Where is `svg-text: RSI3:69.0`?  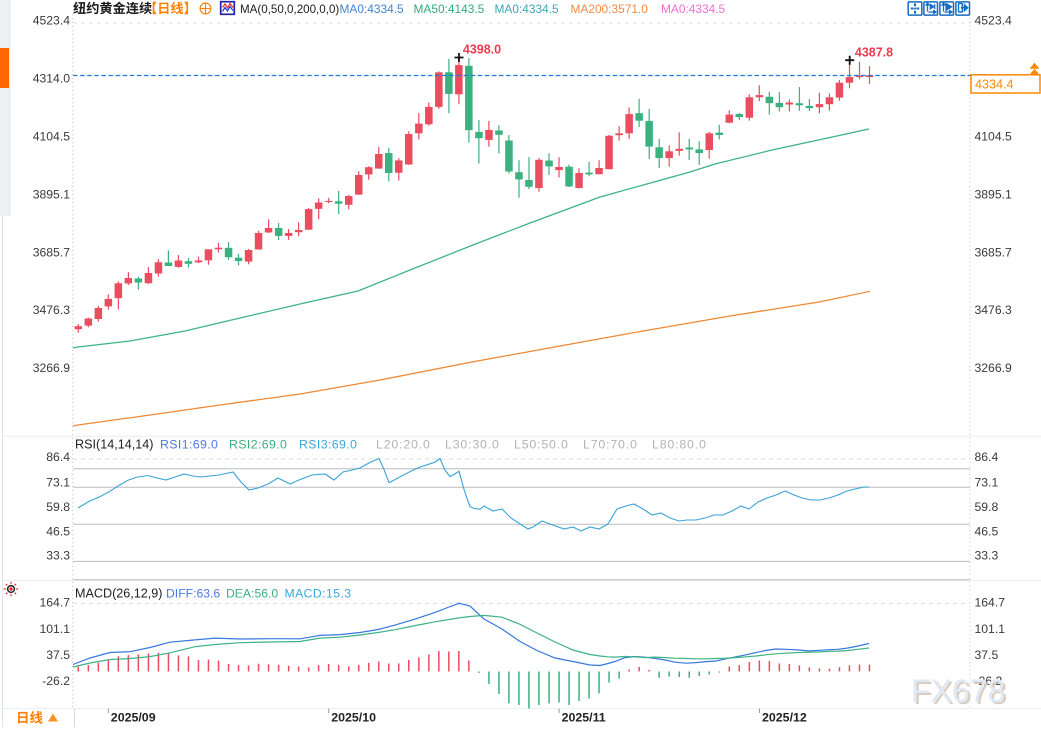 svg-text: RSI3:69.0 is located at coordinates (328, 445).